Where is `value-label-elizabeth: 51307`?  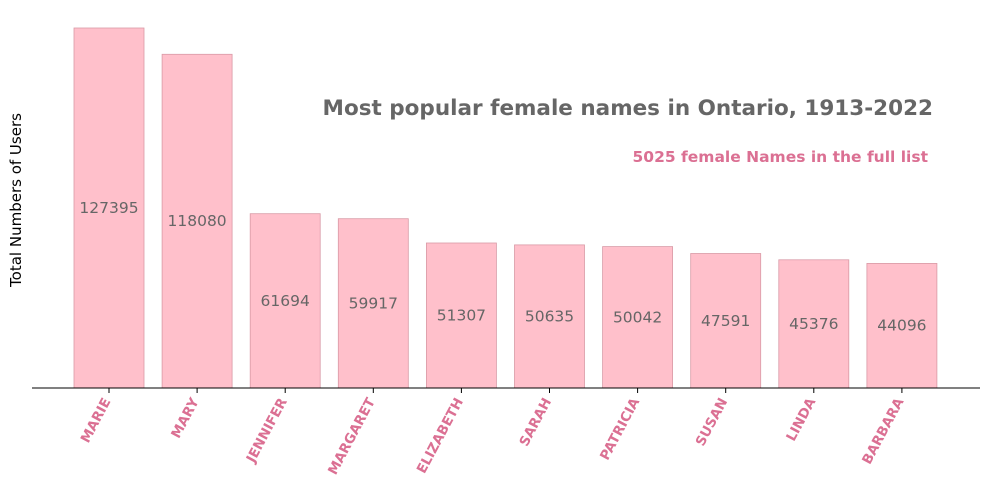 value-label-elizabeth: 51307 is located at coordinates (461, 316).